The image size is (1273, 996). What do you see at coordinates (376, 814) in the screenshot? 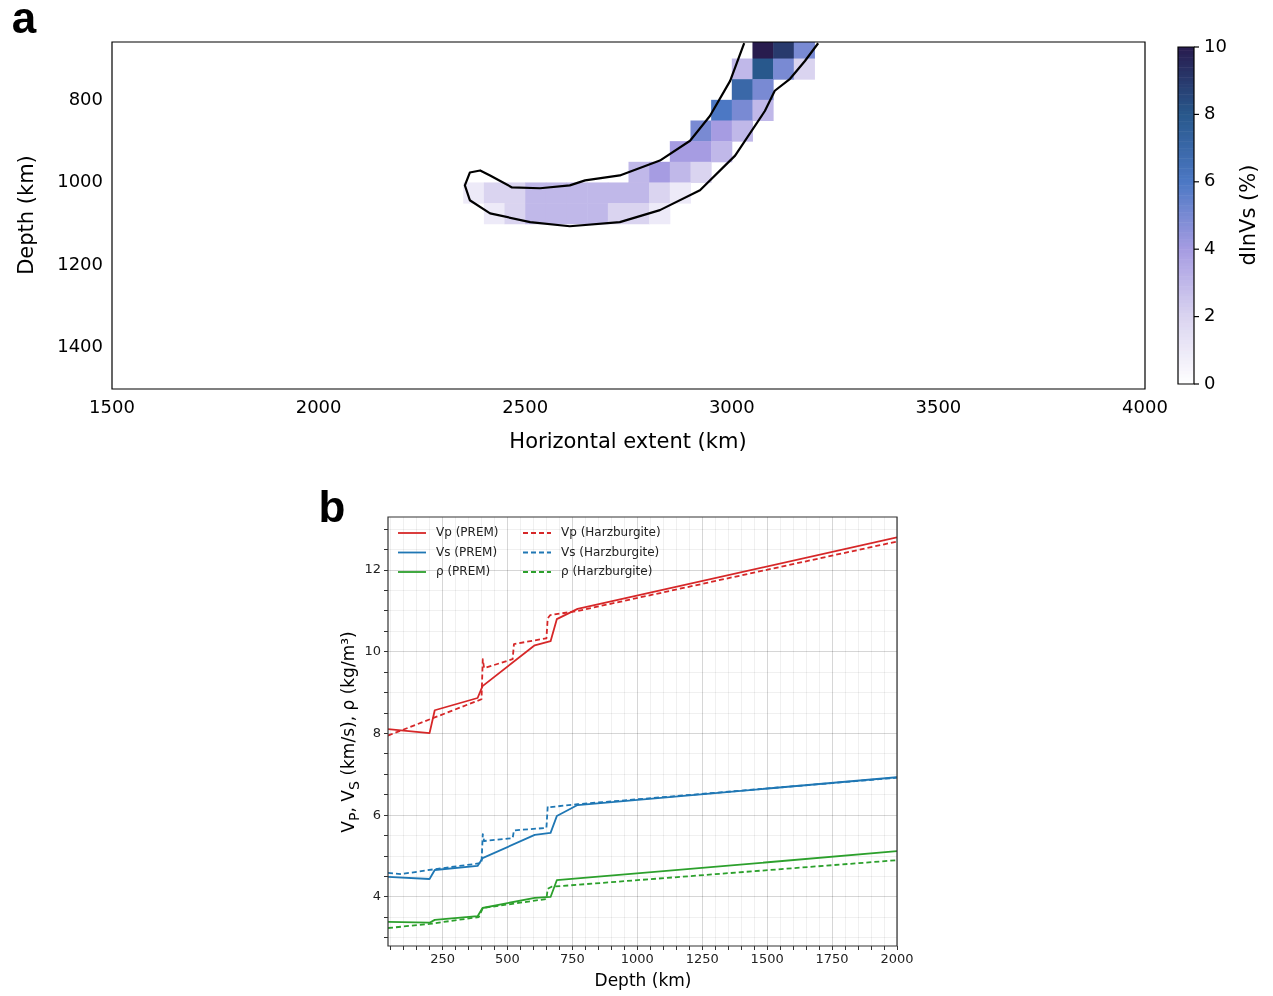
I see `y-tick-label: 6` at bounding box center [376, 814].